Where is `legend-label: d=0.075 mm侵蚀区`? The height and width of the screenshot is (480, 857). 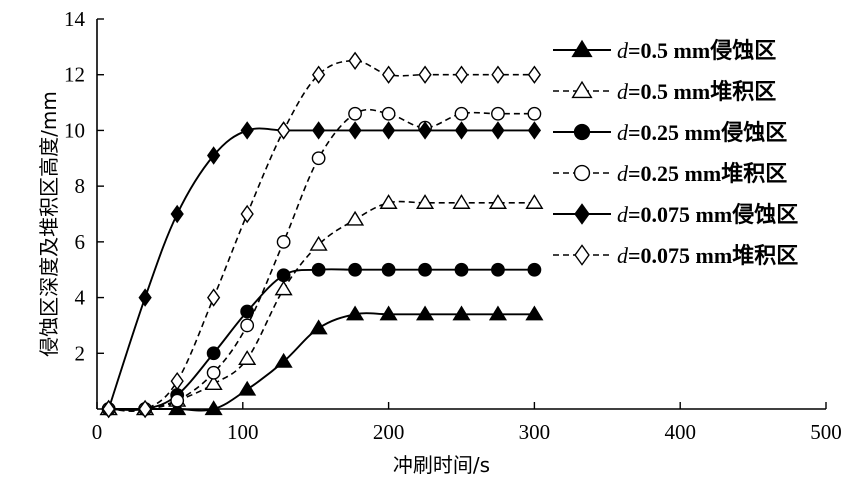
legend-label: d=0.075 mm侵蚀区 is located at coordinates (707, 215).